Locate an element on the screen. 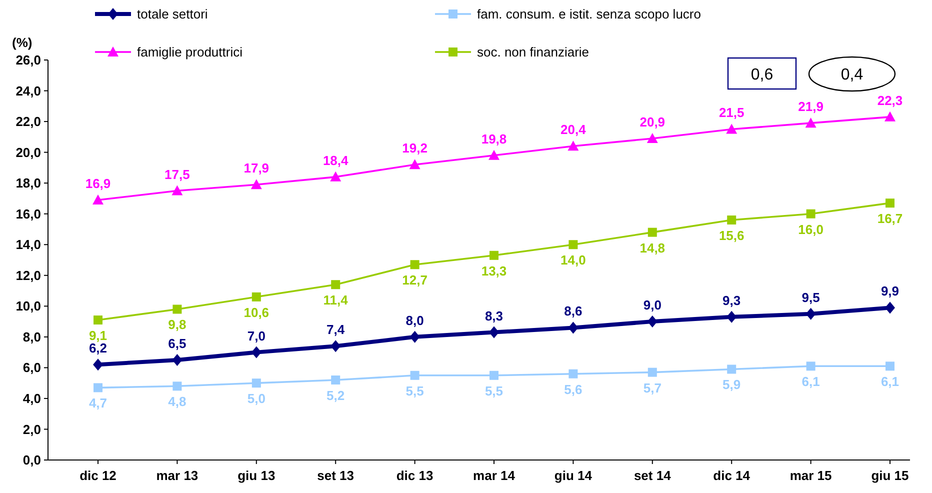  data-label: 17,5 is located at coordinates (177, 174).